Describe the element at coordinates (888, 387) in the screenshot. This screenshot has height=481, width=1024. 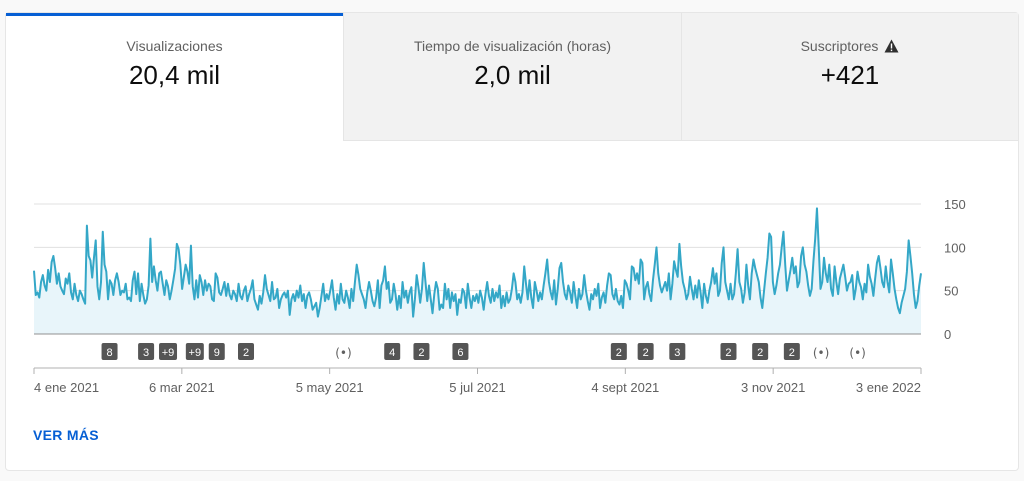
I see `x-tick-label: 3 ene 2022` at that location.